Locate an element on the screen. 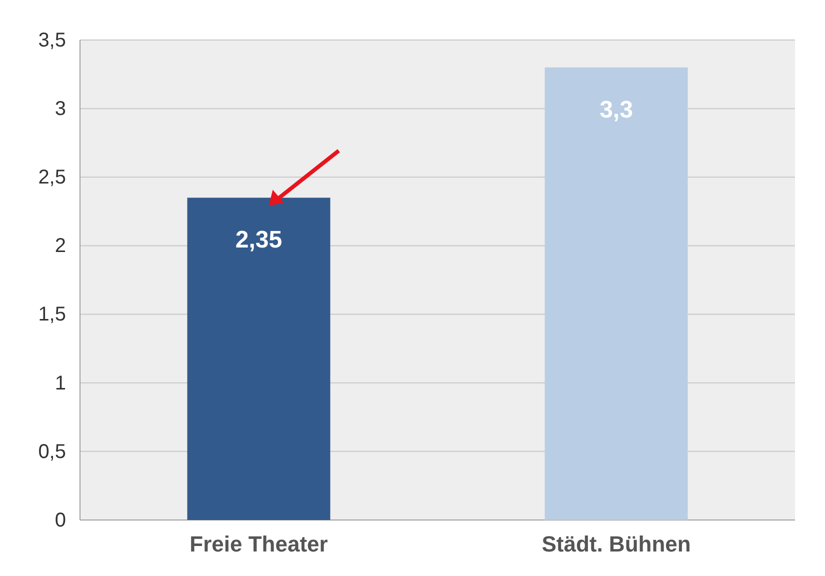  data-label: 2,35 is located at coordinates (258, 240).